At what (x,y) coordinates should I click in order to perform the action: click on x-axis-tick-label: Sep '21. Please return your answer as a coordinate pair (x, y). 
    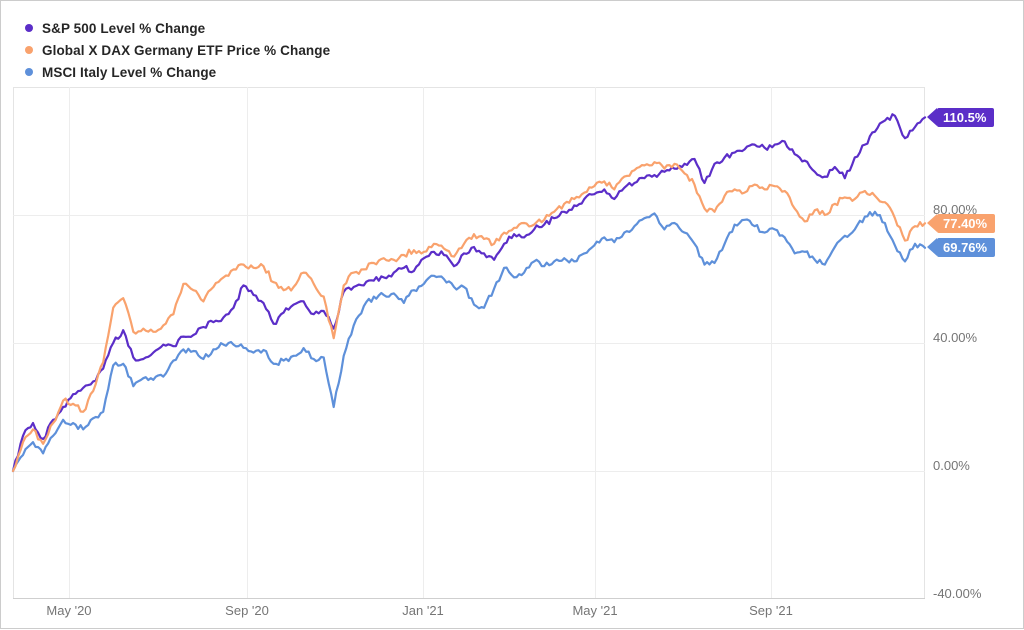
    Looking at the image, I should click on (771, 610).